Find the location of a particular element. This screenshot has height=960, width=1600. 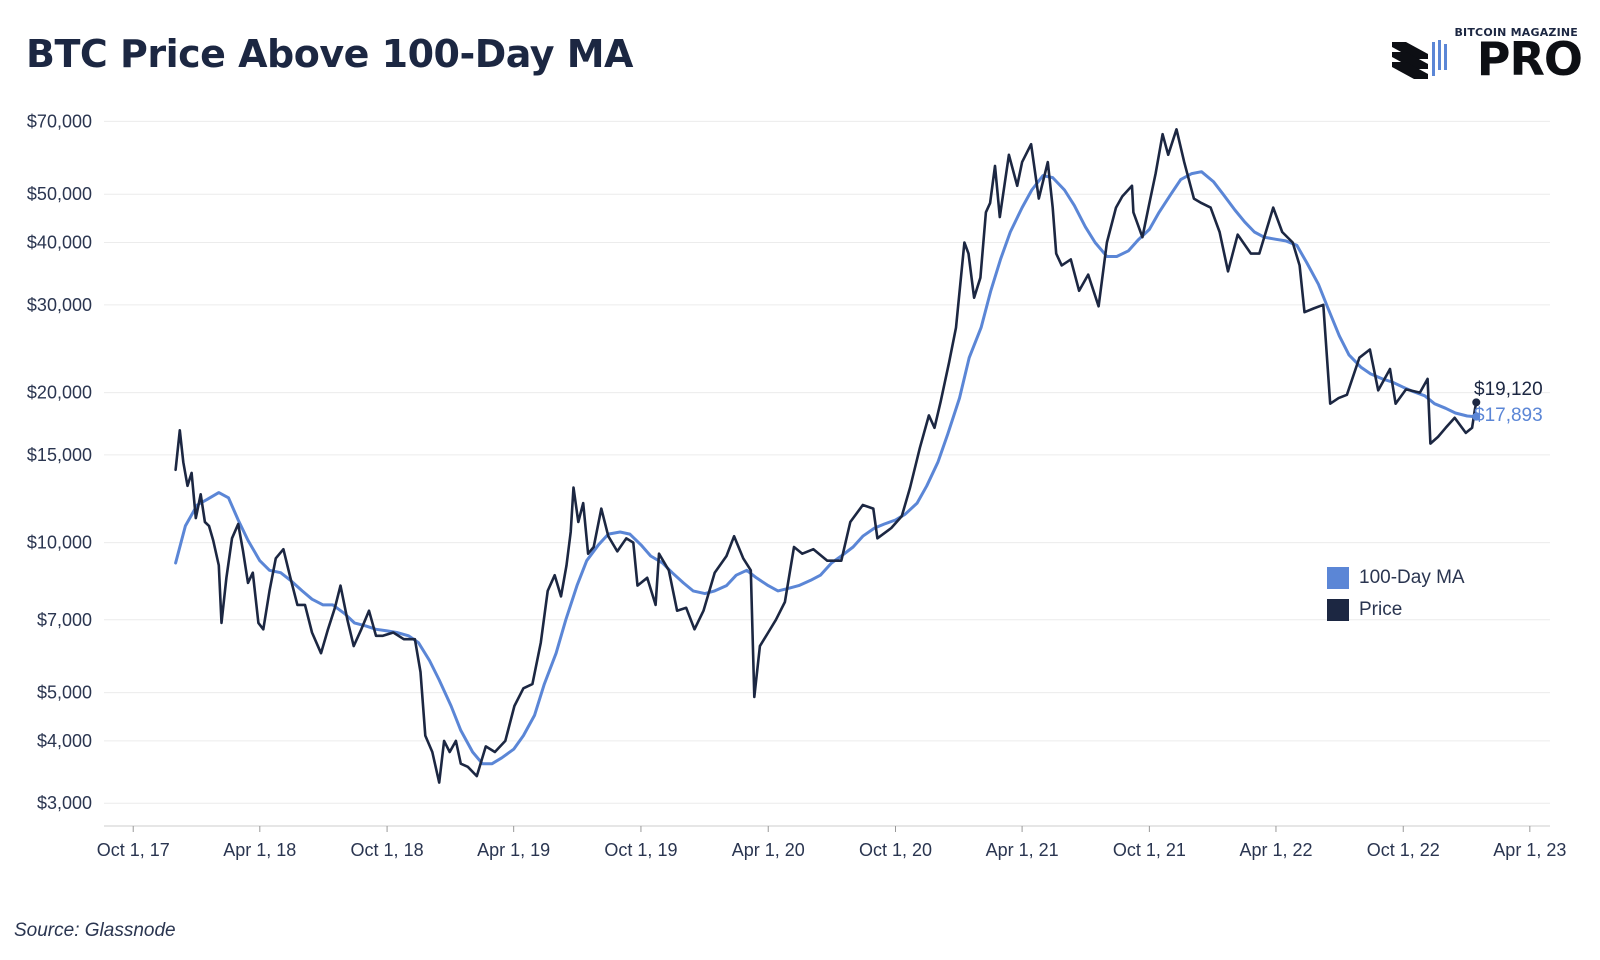

x-tick-label: Oct 1, 22 is located at coordinates (1403, 850).